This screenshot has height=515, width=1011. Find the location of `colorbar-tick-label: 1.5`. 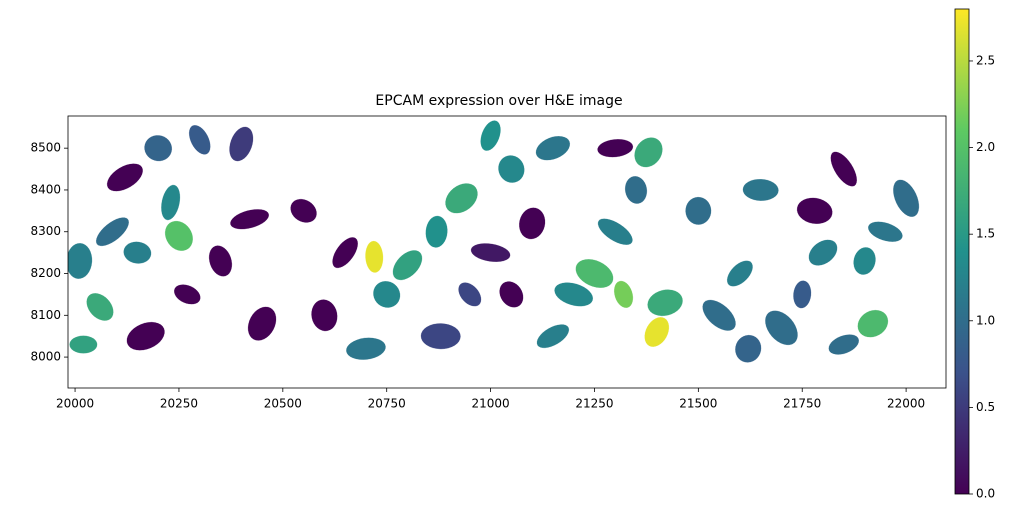

colorbar-tick-label: 1.5 is located at coordinates (985, 234).